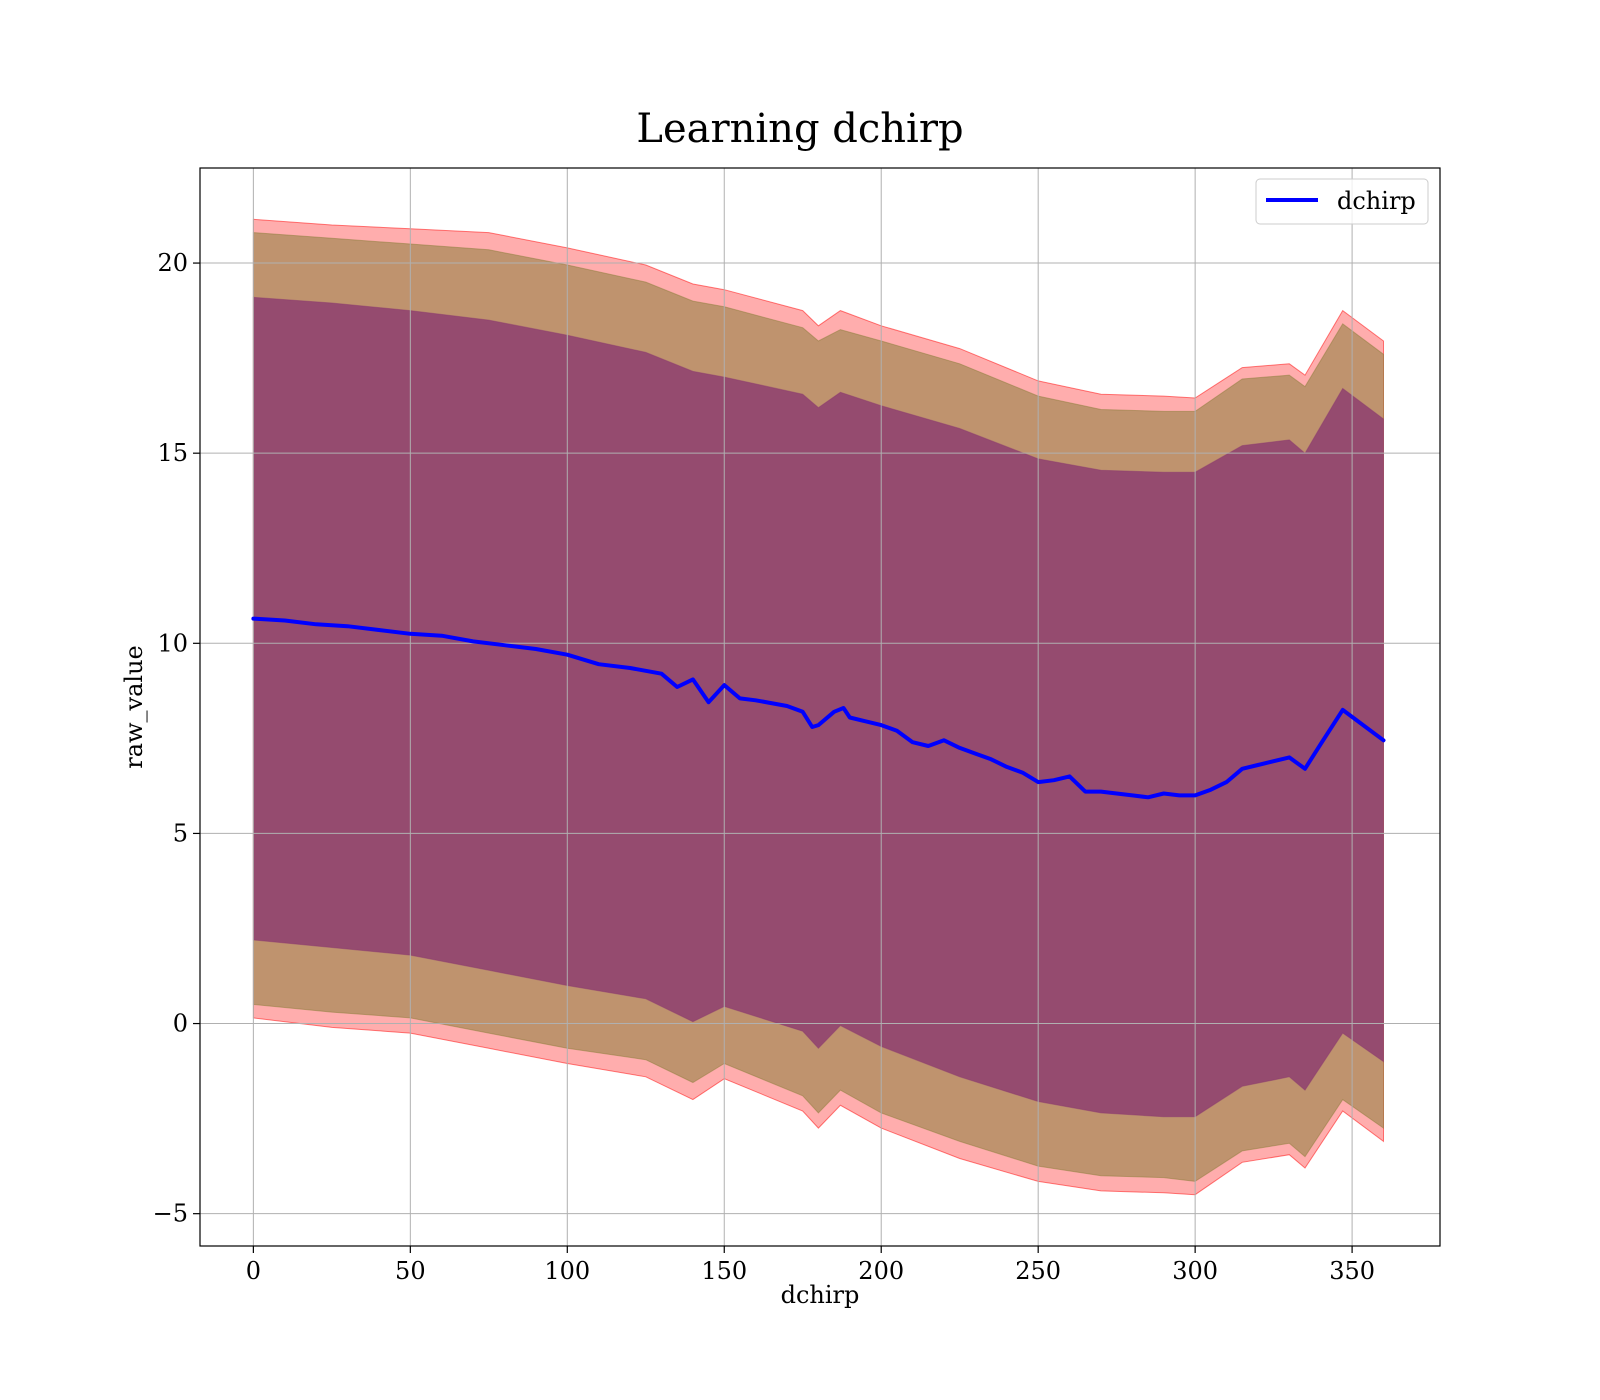  I want to click on x-tick-label: 300, so click(1195, 1271).